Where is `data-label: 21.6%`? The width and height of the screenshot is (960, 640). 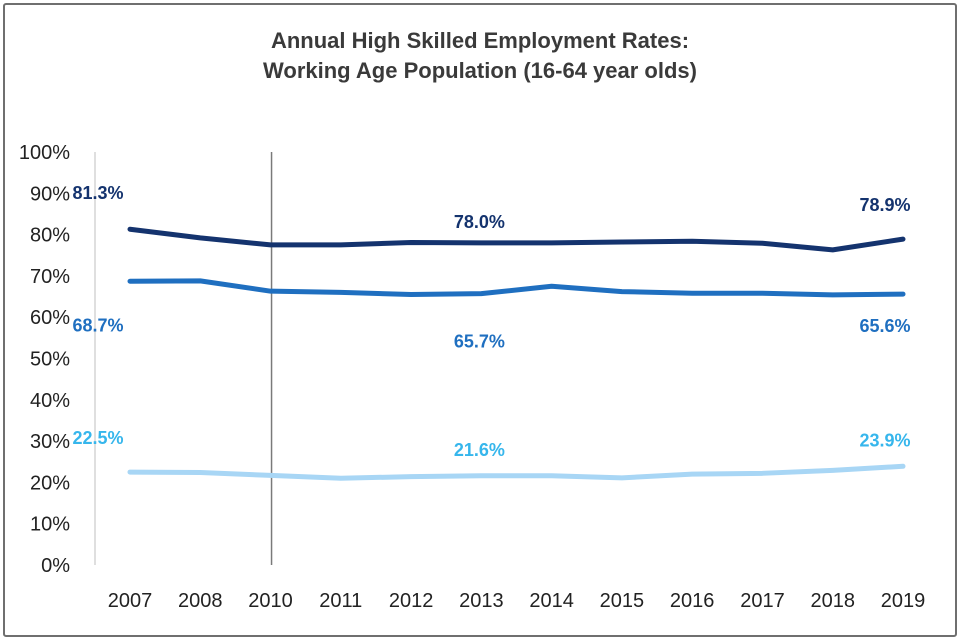
data-label: 21.6% is located at coordinates (479, 450).